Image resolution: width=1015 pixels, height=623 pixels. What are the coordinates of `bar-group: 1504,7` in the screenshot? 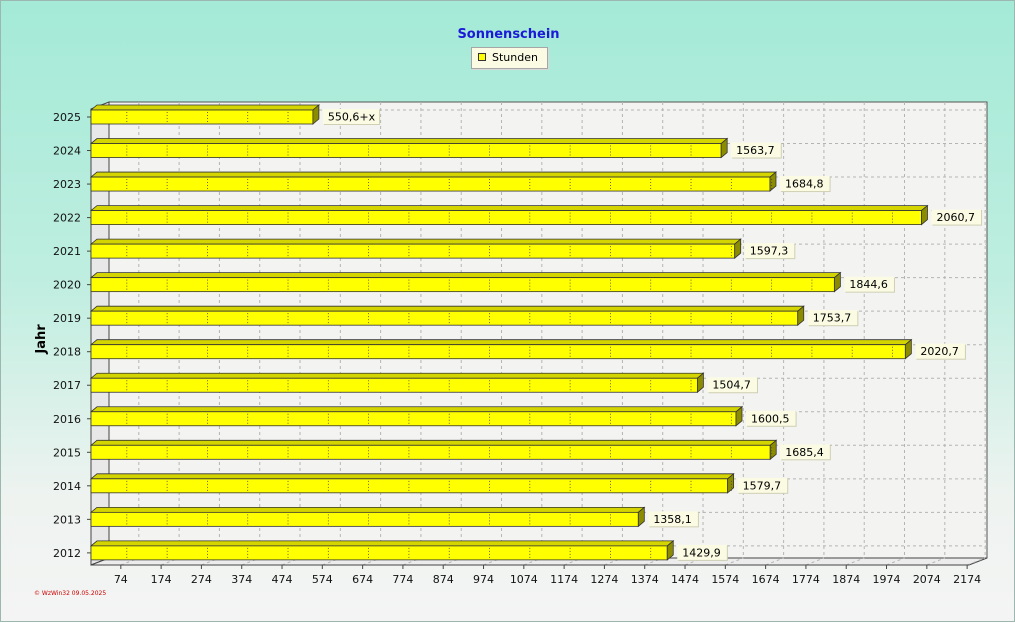 It's located at (538, 383).